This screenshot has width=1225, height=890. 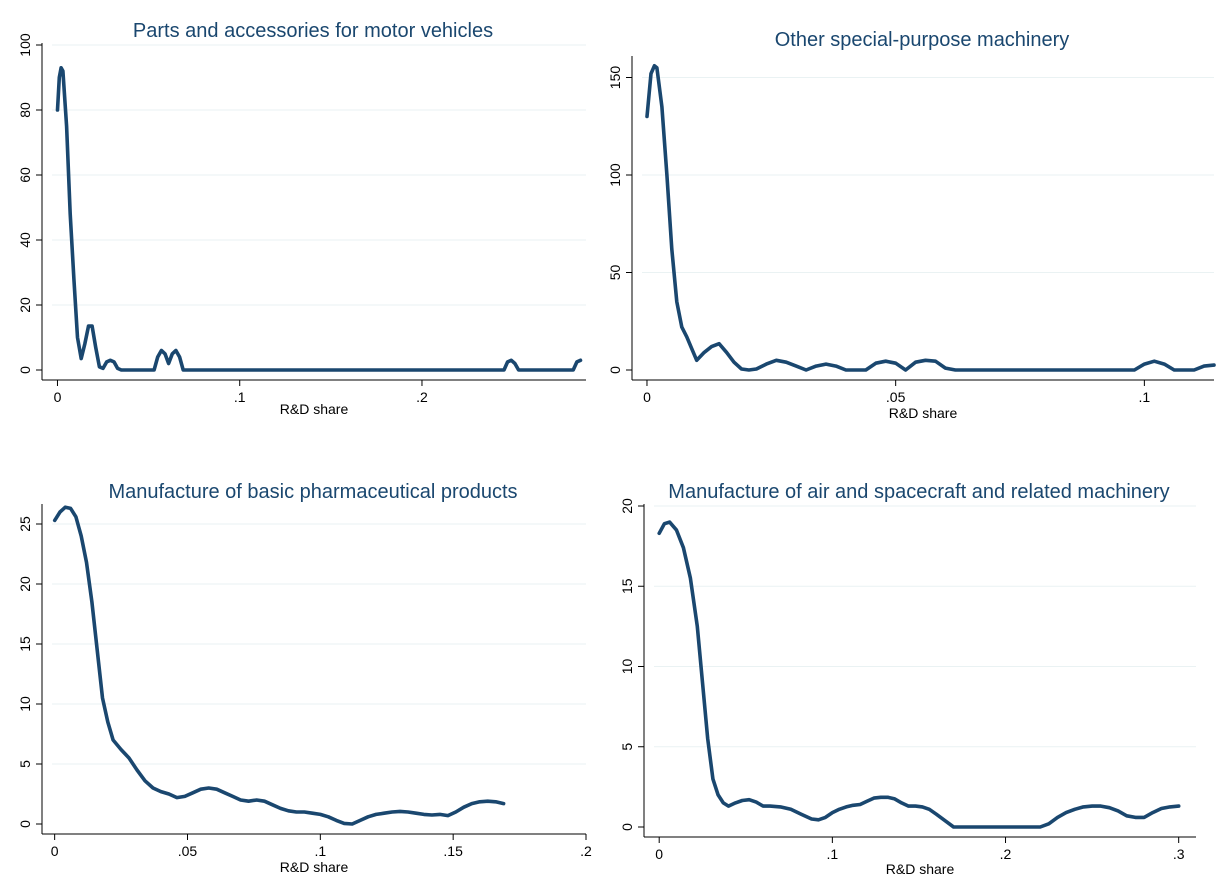 I want to click on y-tick-label: 40, so click(x=25, y=240).